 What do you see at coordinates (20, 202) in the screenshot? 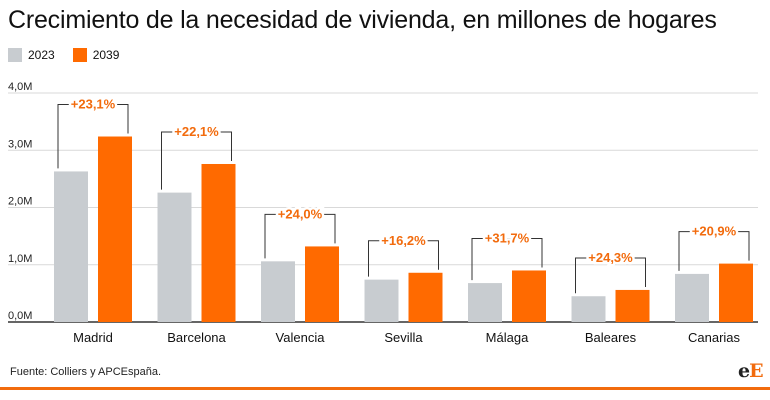
I see `y-tick-label: 2,0M` at bounding box center [20, 202].